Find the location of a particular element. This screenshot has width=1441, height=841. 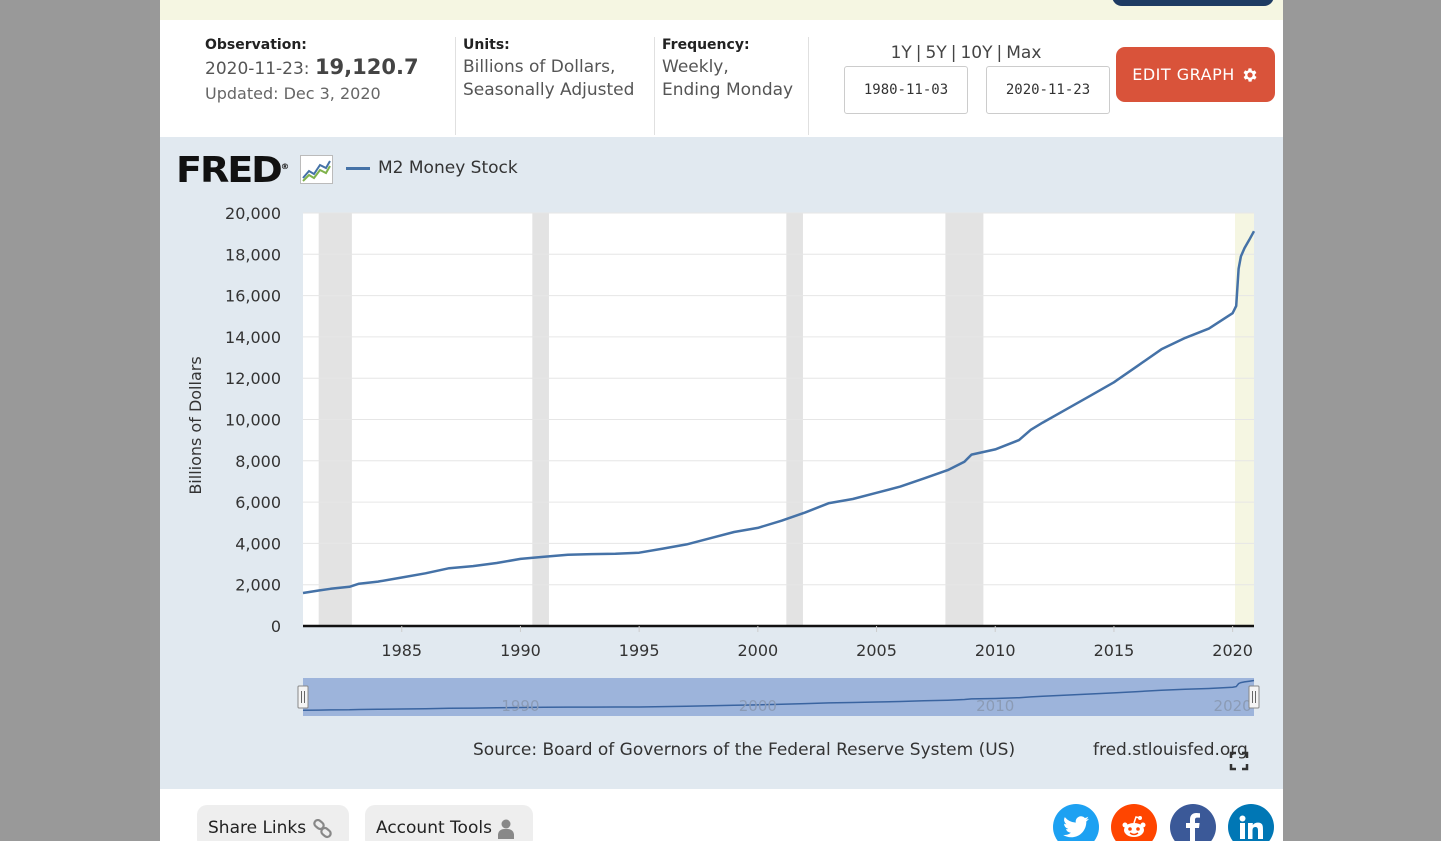

updated-date: Updated: Dec 3, 2020 is located at coordinates (293, 93).